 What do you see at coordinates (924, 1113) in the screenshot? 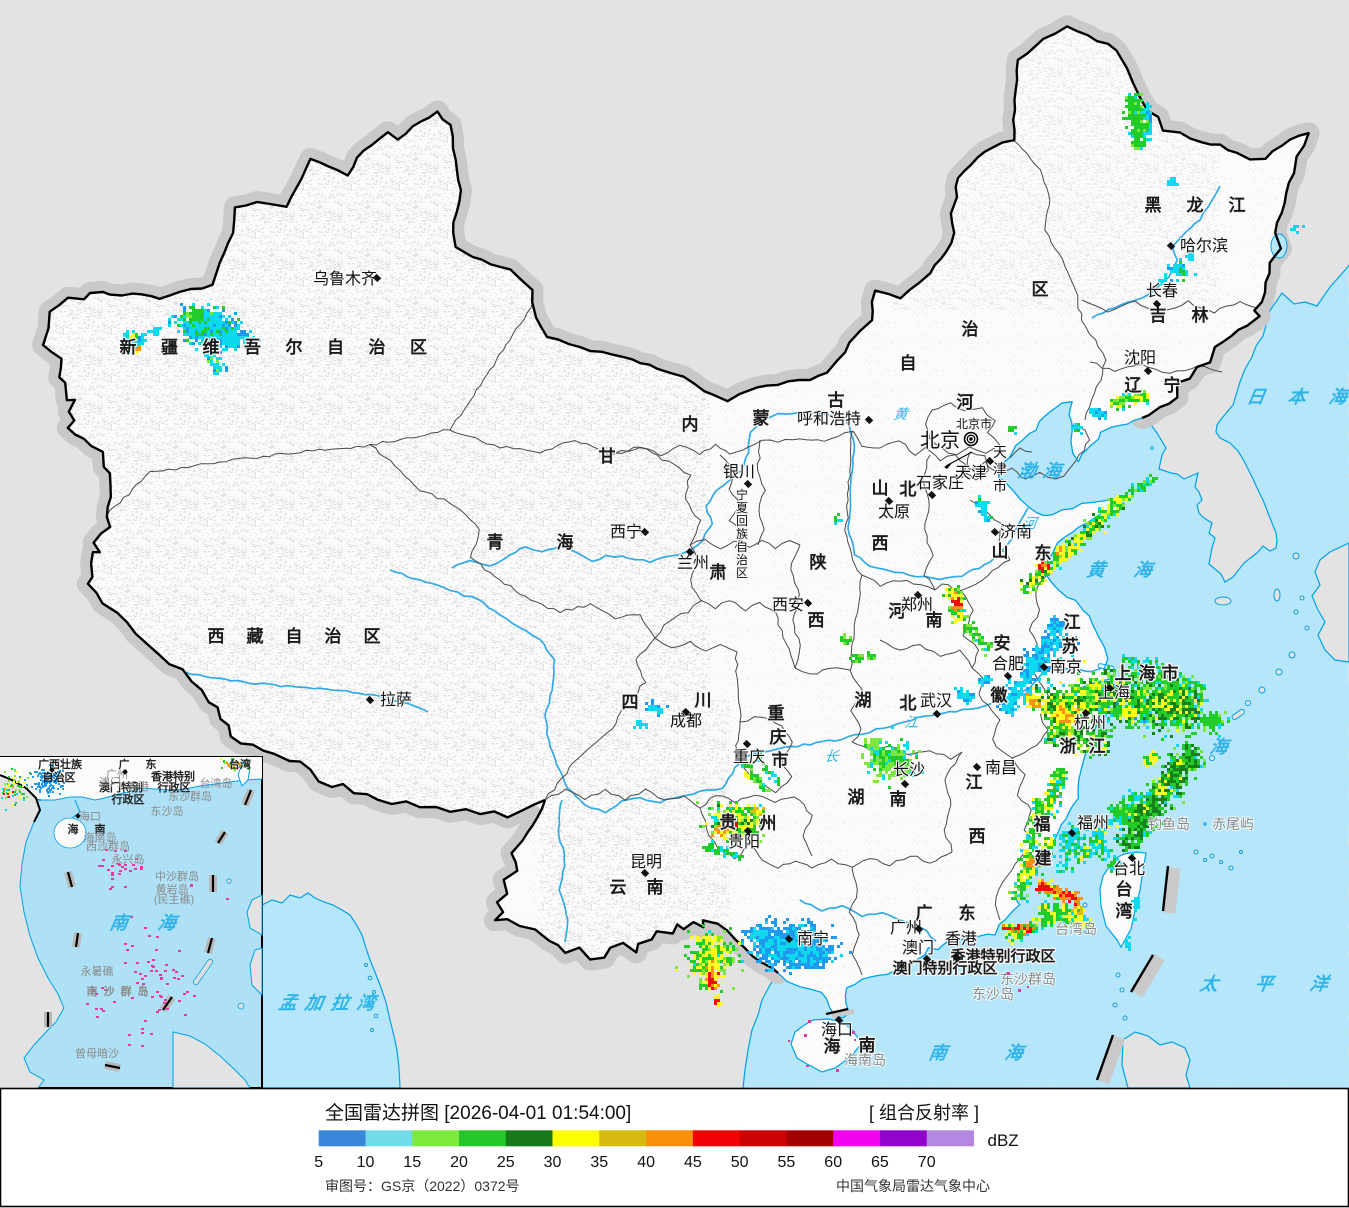
I see `svg-text: [ 组合反射率 ]` at bounding box center [924, 1113].